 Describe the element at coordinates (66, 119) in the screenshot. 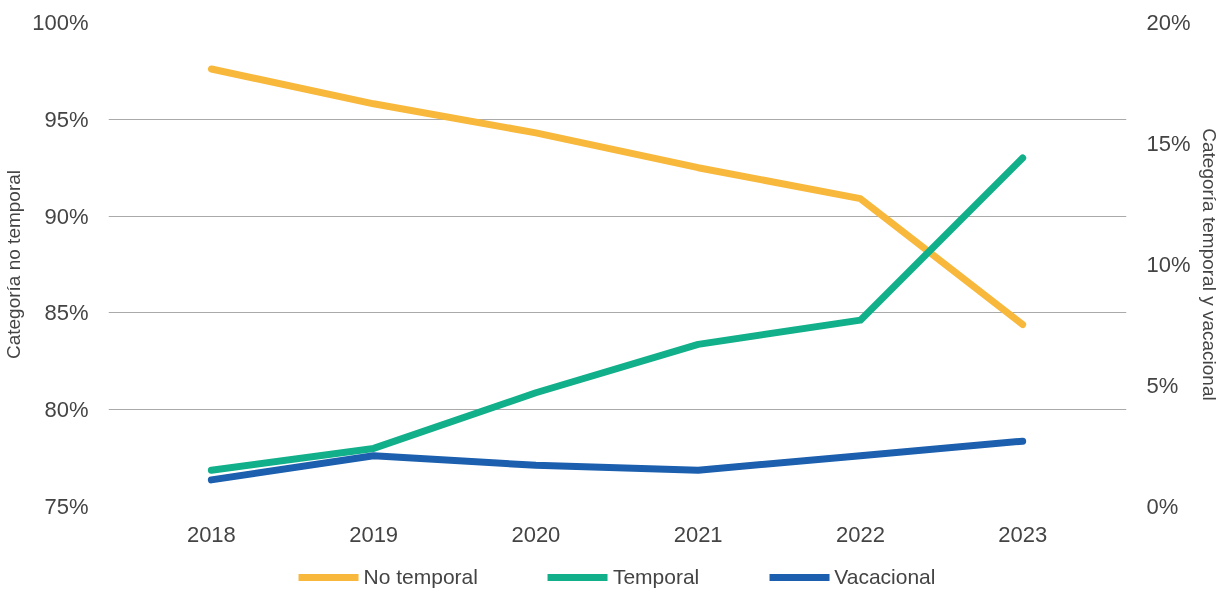

I see `y-tick-label: 95%` at that location.